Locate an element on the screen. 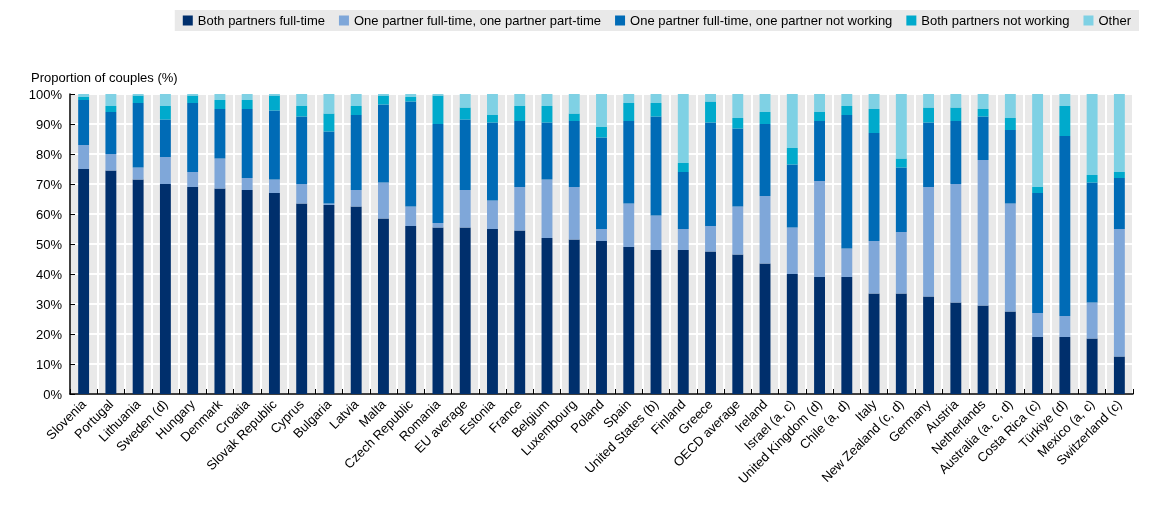 The image size is (1151, 512). y-tick-label: 60% is located at coordinates (49, 214).